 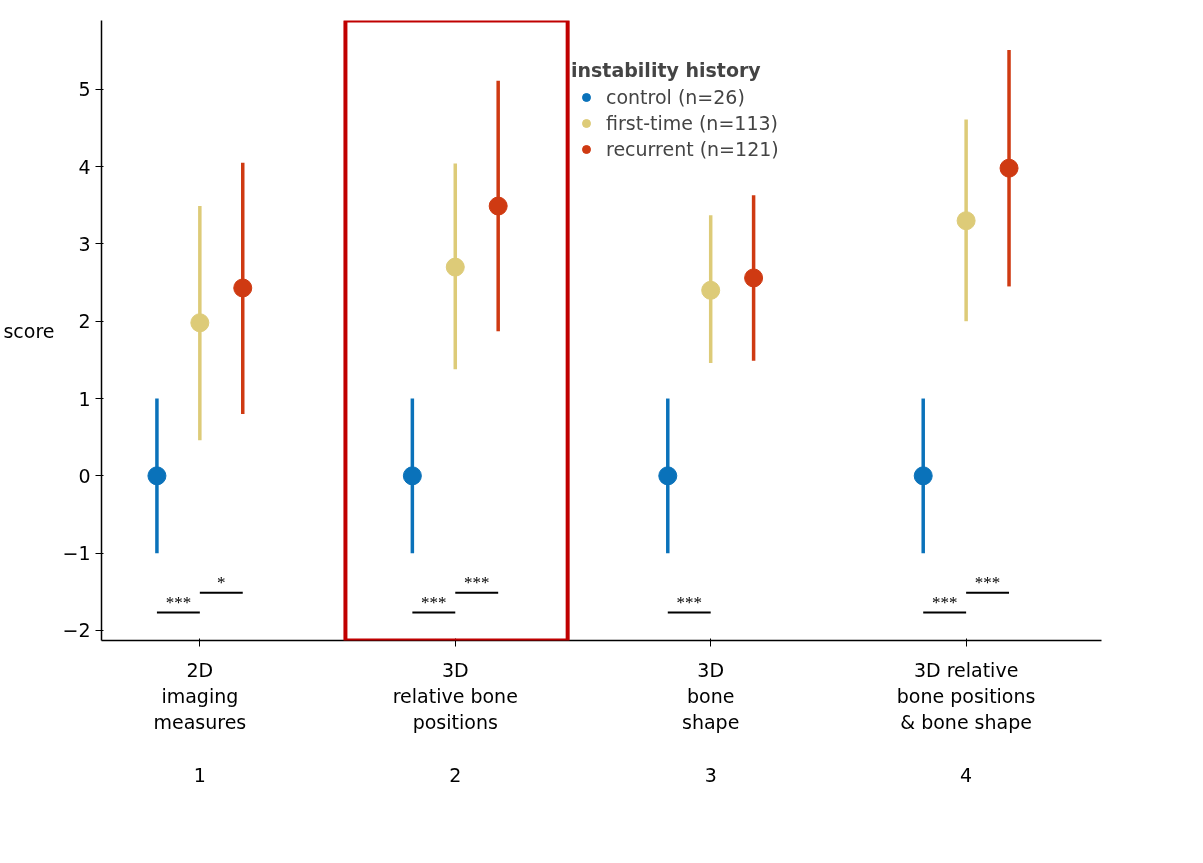 What do you see at coordinates (692, 149) in the screenshot?
I see `legend-label: recurrent (n=121)` at bounding box center [692, 149].